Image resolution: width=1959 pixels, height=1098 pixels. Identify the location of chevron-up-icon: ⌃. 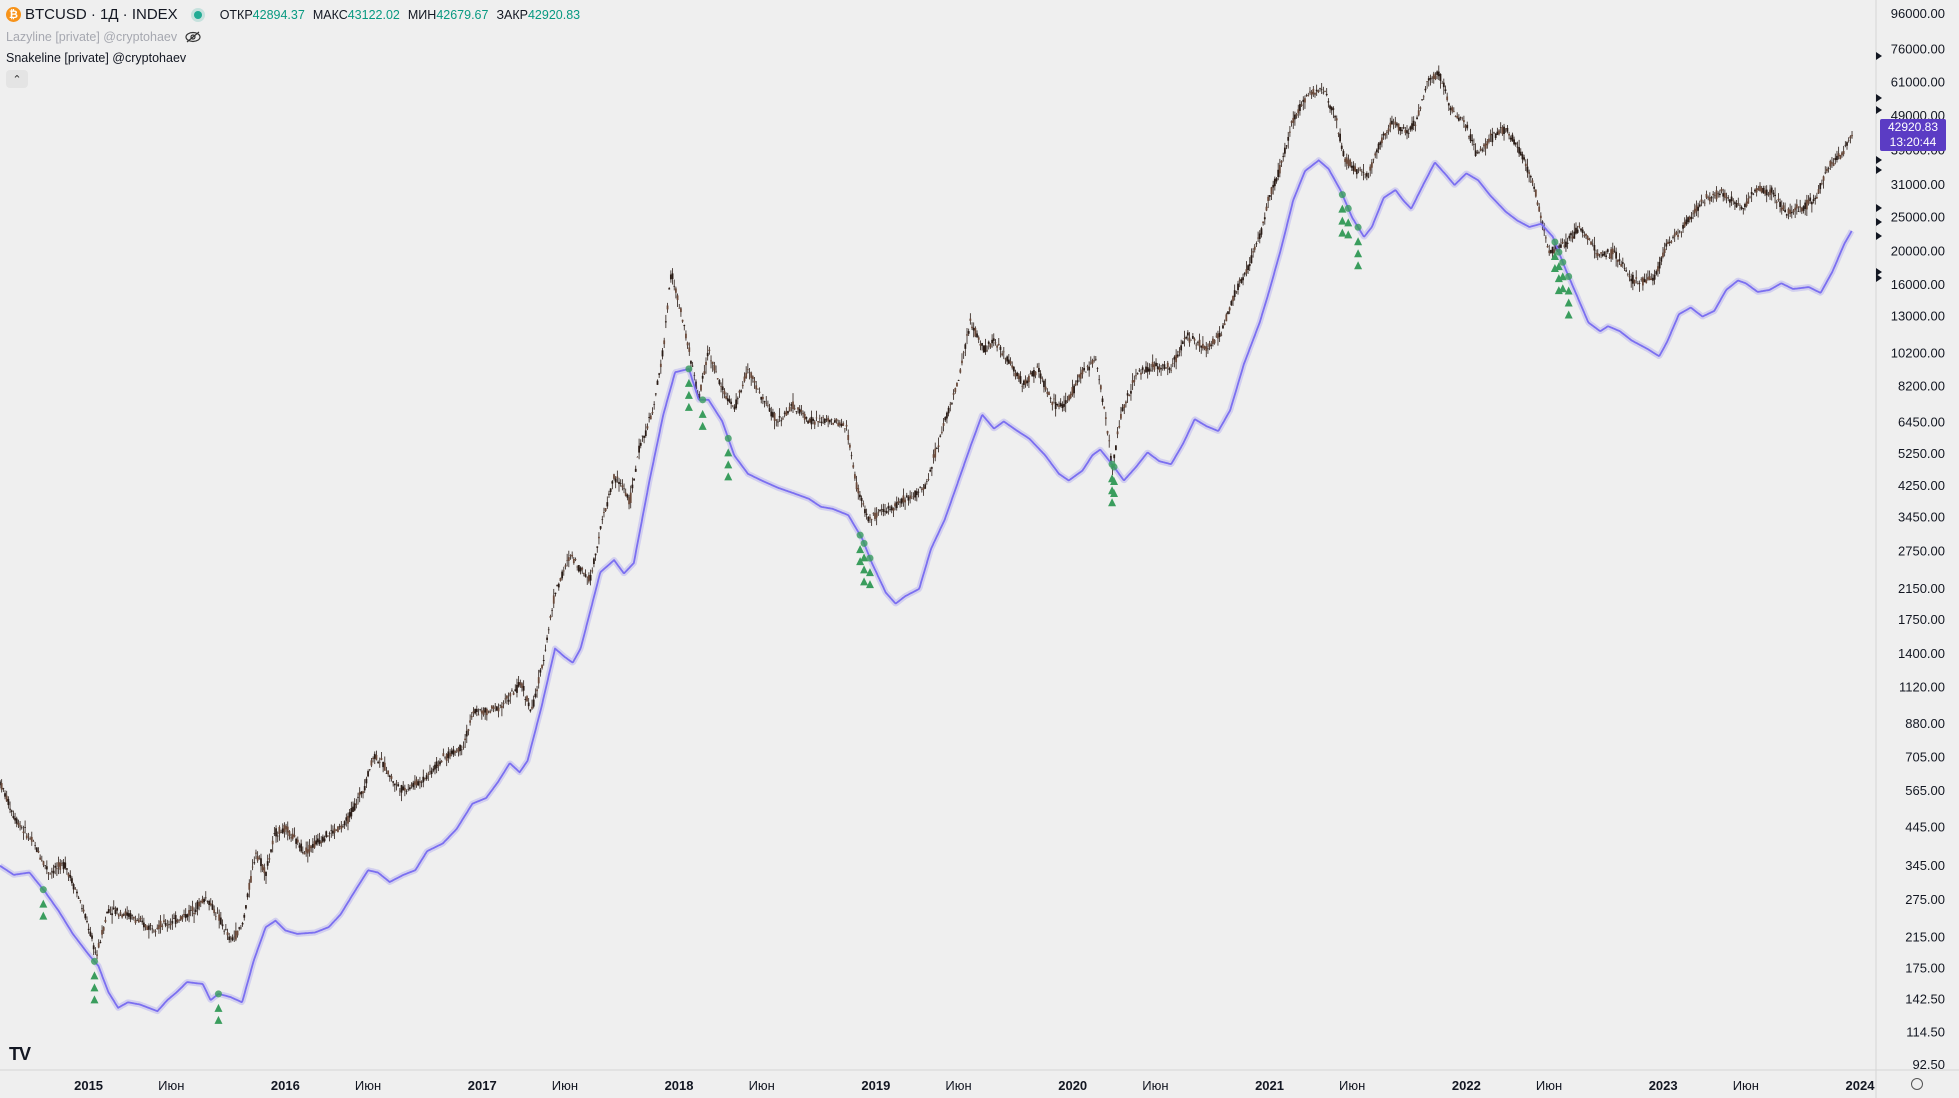
(17, 79).